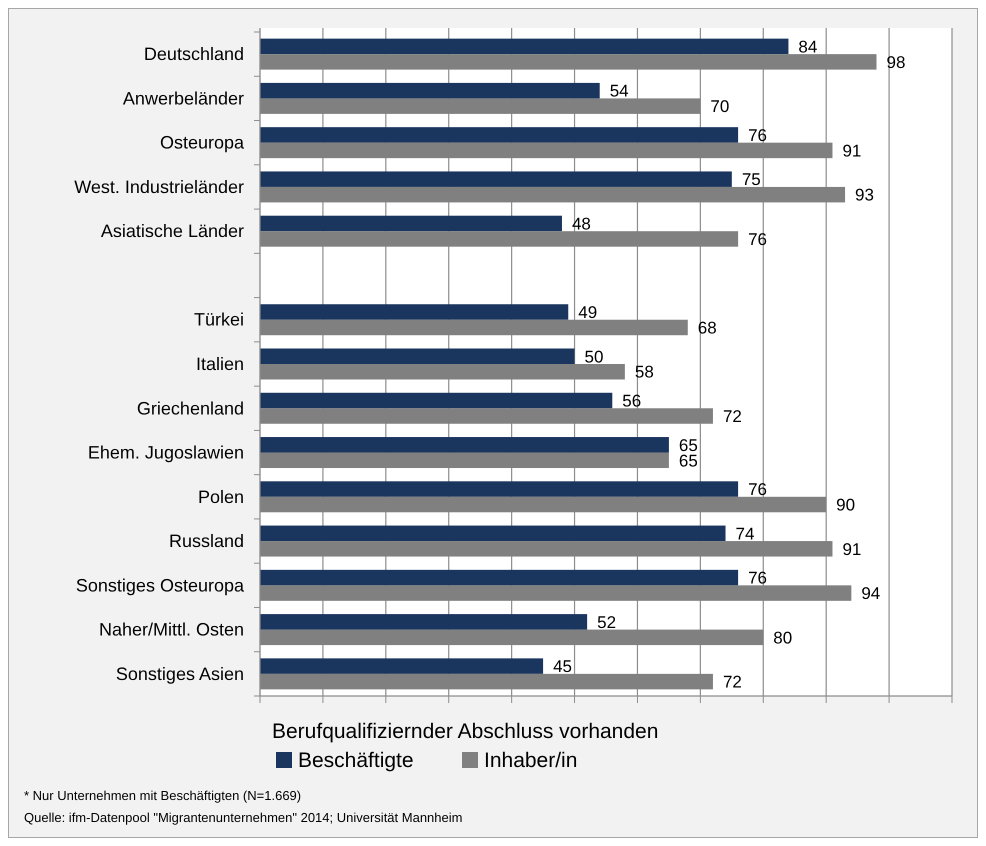  What do you see at coordinates (562, 666) in the screenshot?
I see `data-label: 45` at bounding box center [562, 666].